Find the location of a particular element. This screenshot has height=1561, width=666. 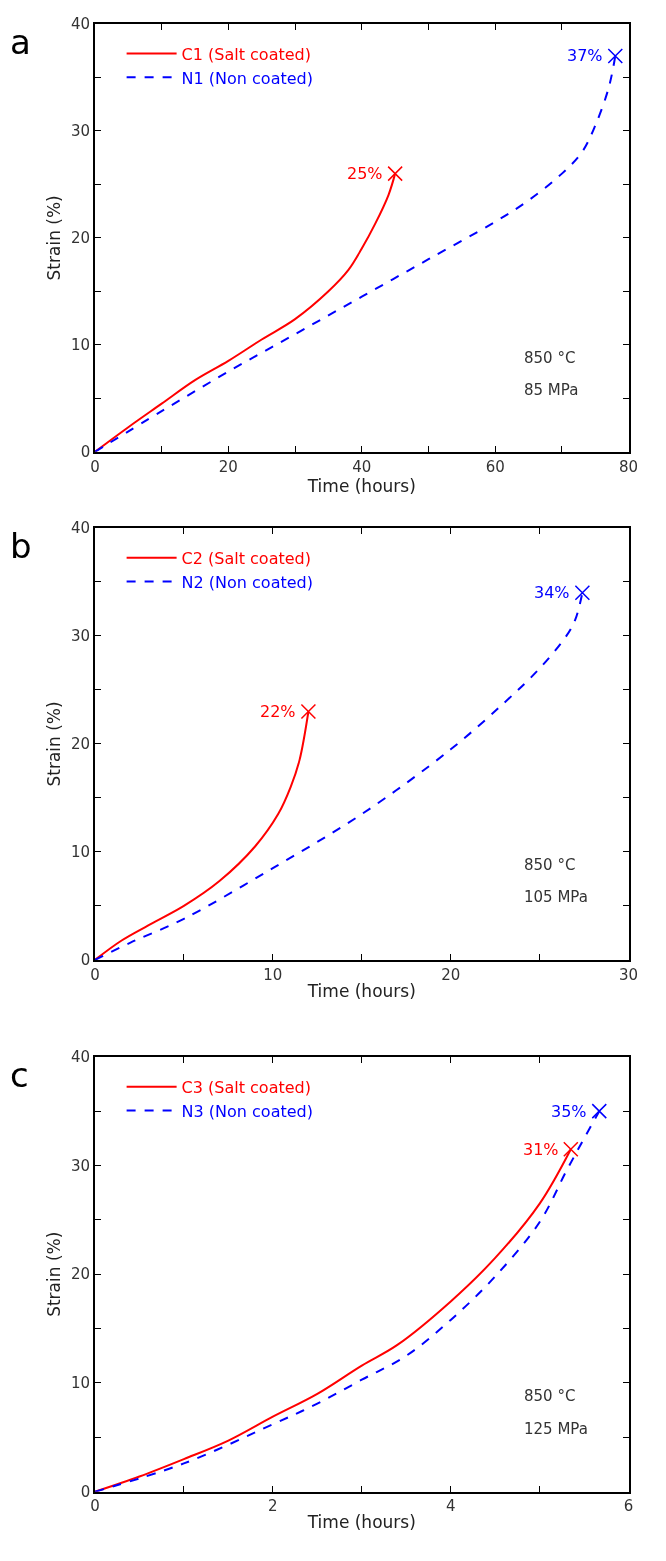

chart-title: a is located at coordinates (20, 42).